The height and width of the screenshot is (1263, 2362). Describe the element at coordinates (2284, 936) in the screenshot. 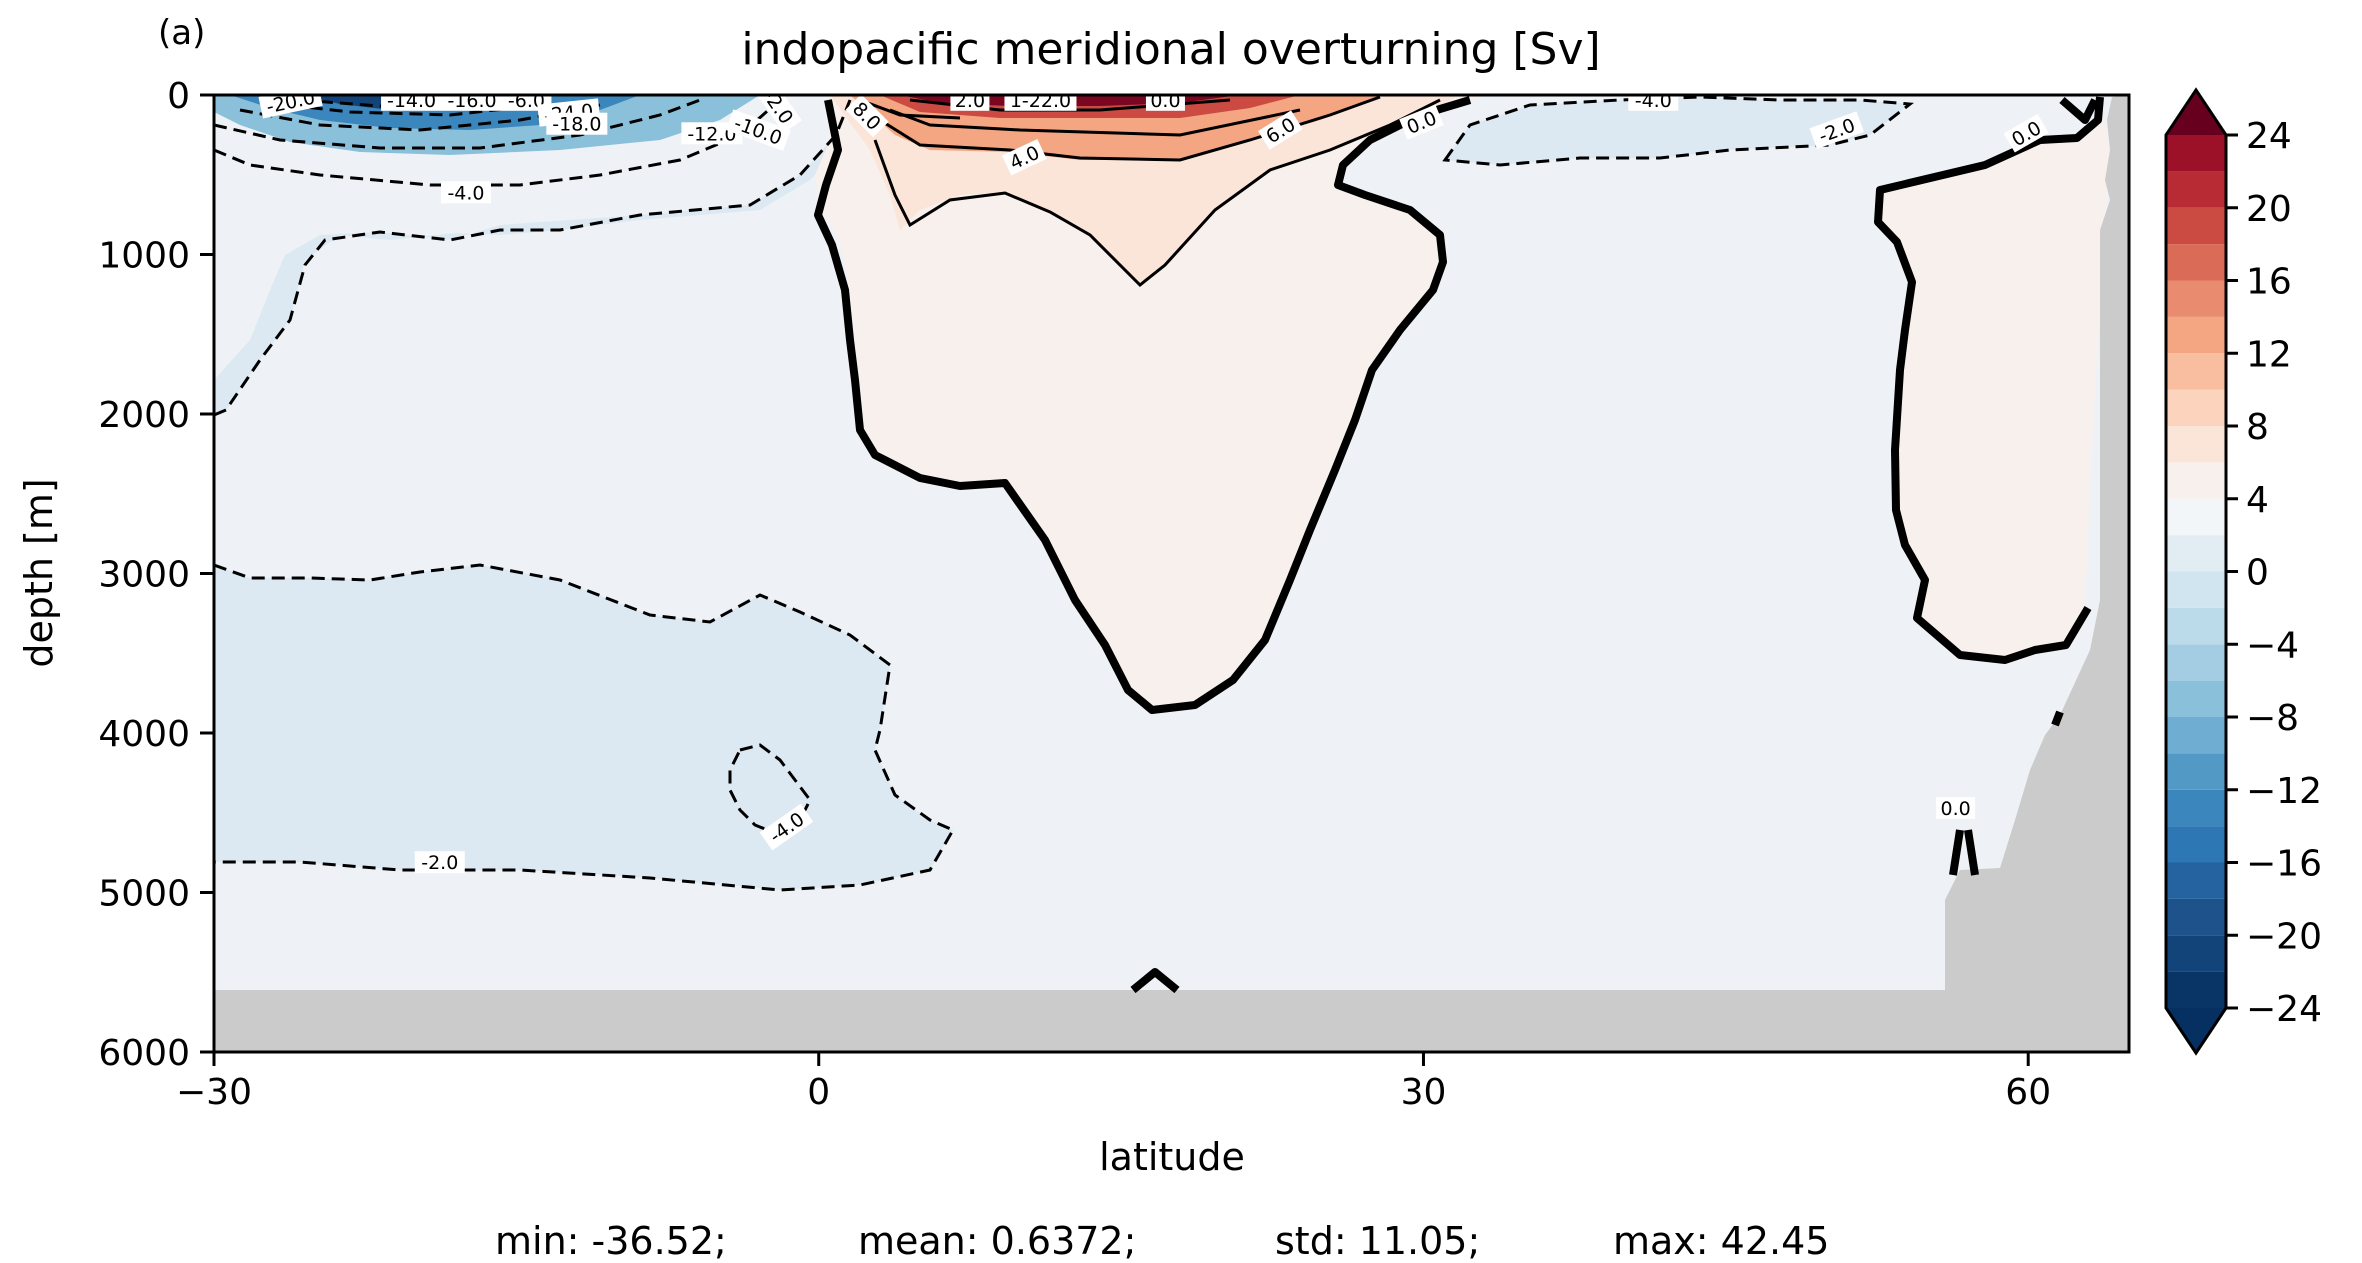

I see `colorbar-tick-label: −20` at that location.